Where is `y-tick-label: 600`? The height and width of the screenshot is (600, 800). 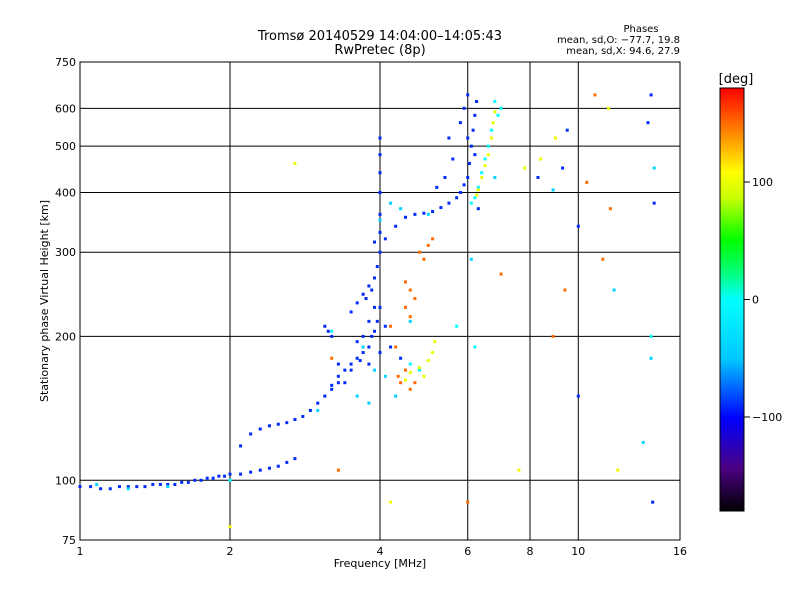 y-tick-label: 600 is located at coordinates (65, 108).